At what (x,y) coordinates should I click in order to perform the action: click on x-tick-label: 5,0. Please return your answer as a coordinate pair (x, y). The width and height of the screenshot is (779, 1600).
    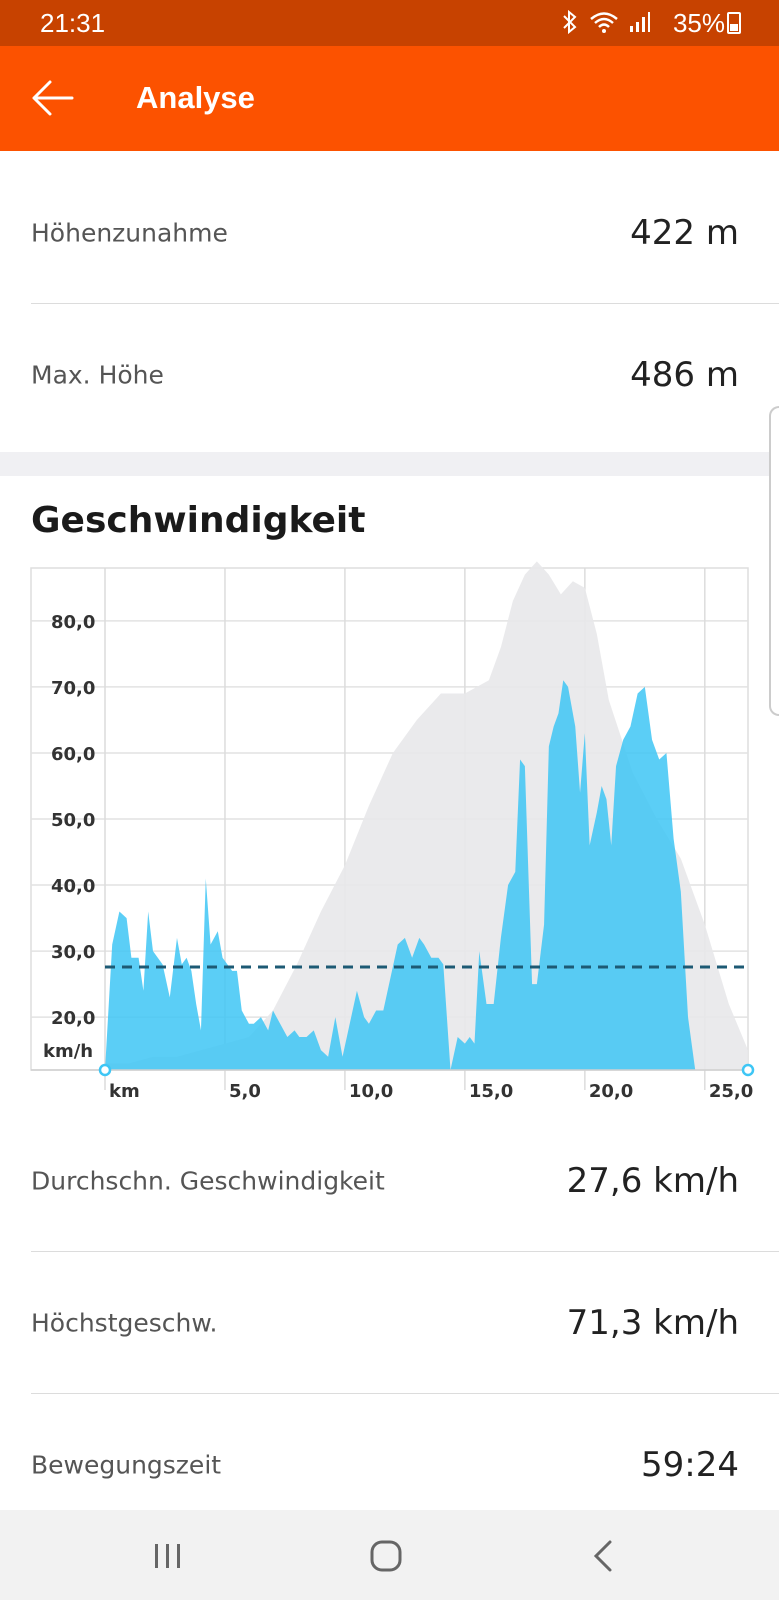
    Looking at the image, I should click on (245, 1091).